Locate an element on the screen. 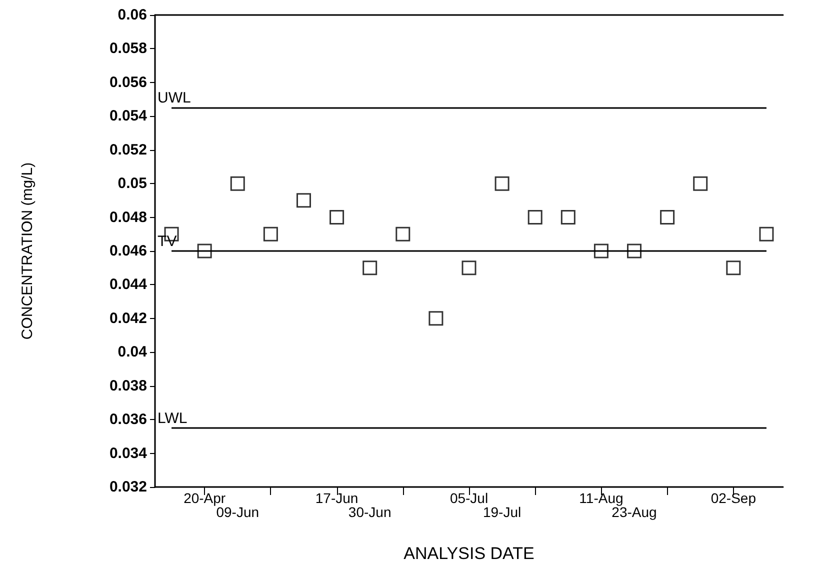 The width and height of the screenshot is (838, 573). x-tick-label: 11-Aug is located at coordinates (601, 498).